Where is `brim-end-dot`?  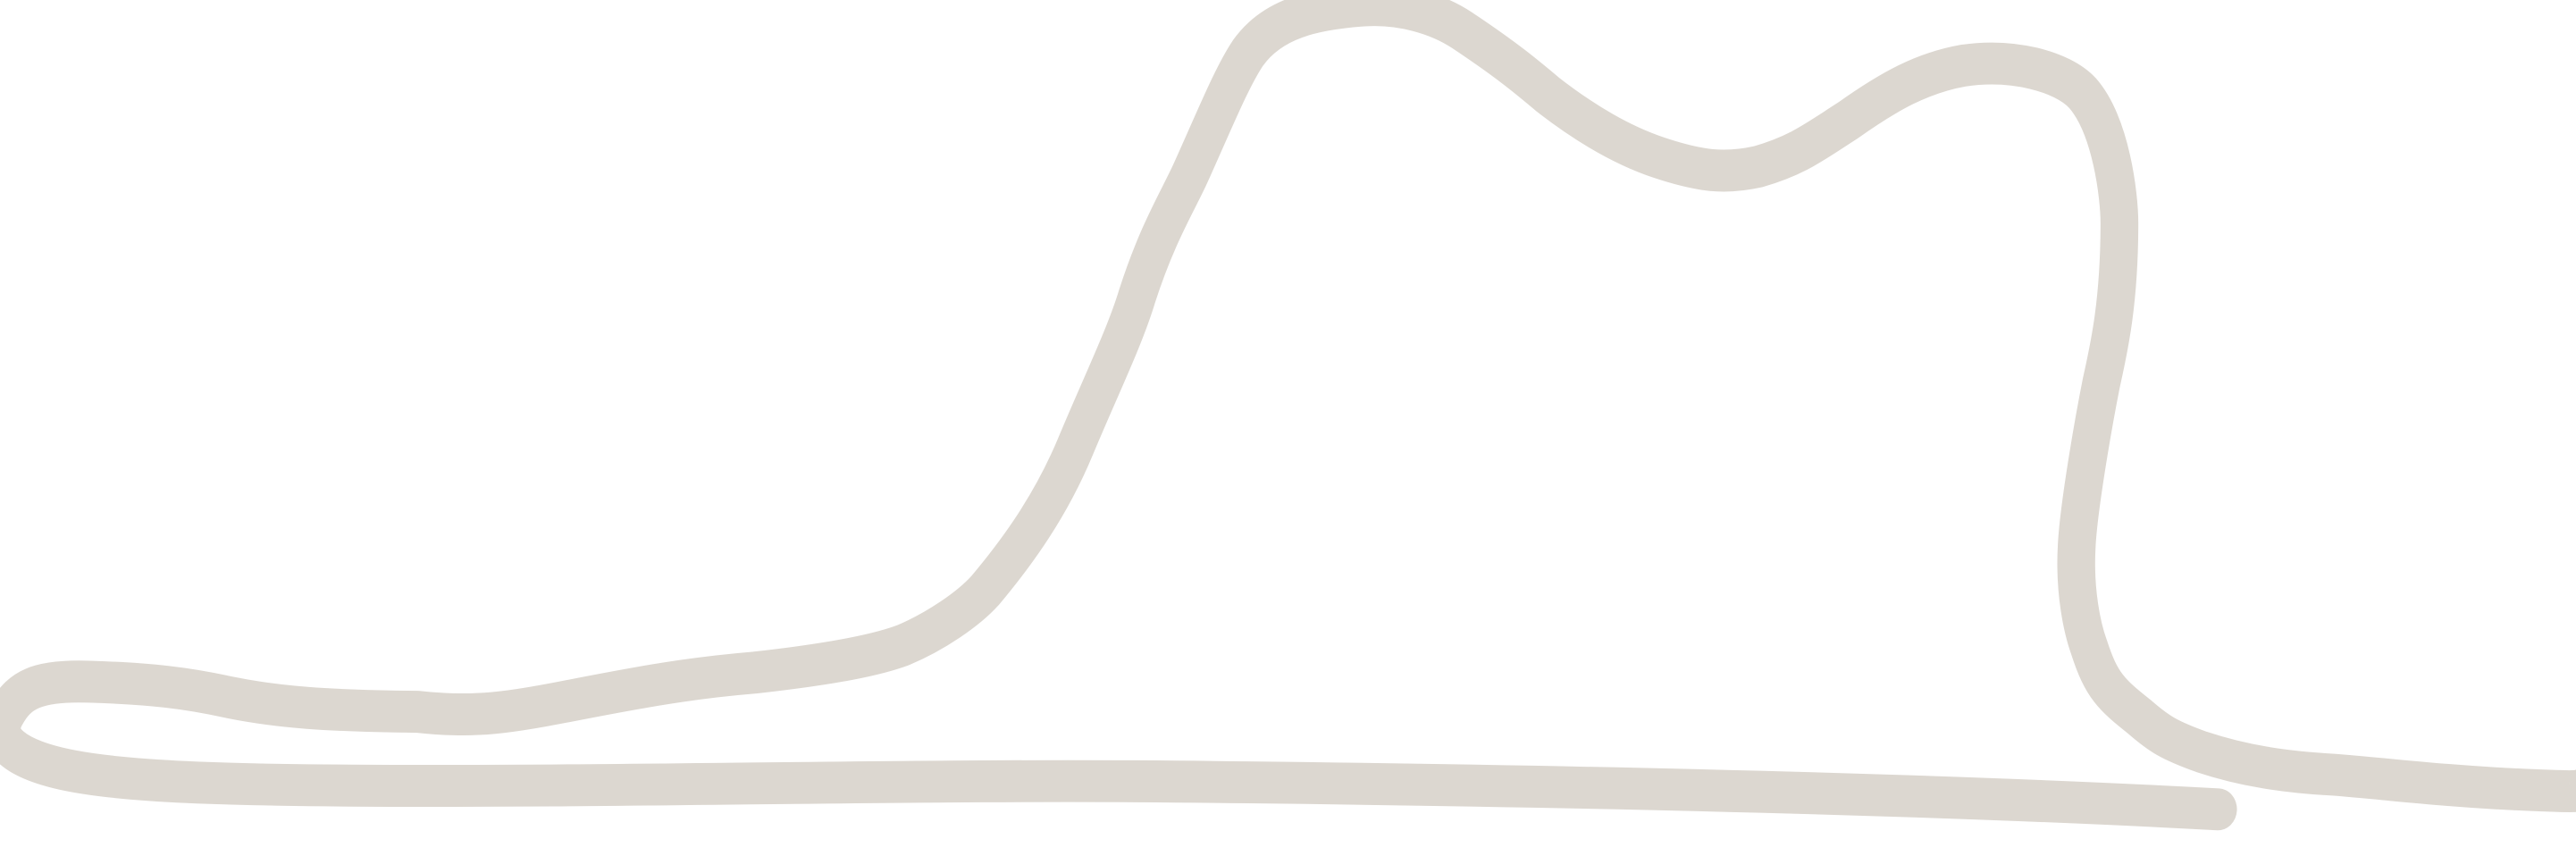 brim-end-dot is located at coordinates (2517, 797).